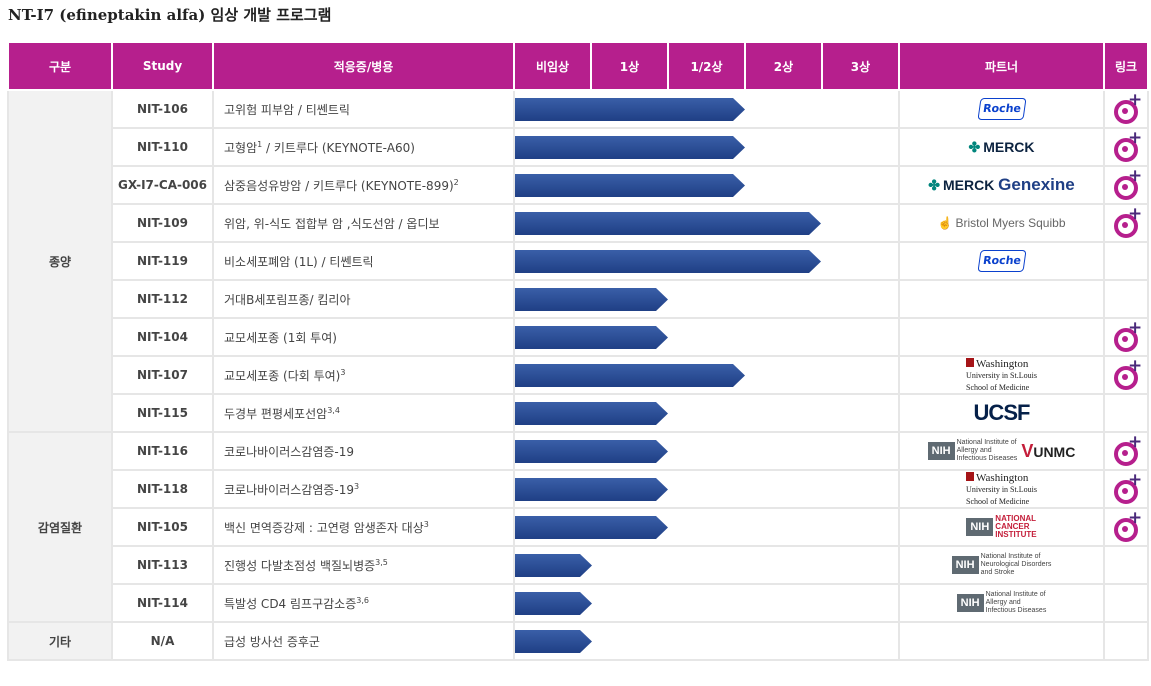 This screenshot has height=686, width=1151. I want to click on footnote-ref: 1, so click(260, 144).